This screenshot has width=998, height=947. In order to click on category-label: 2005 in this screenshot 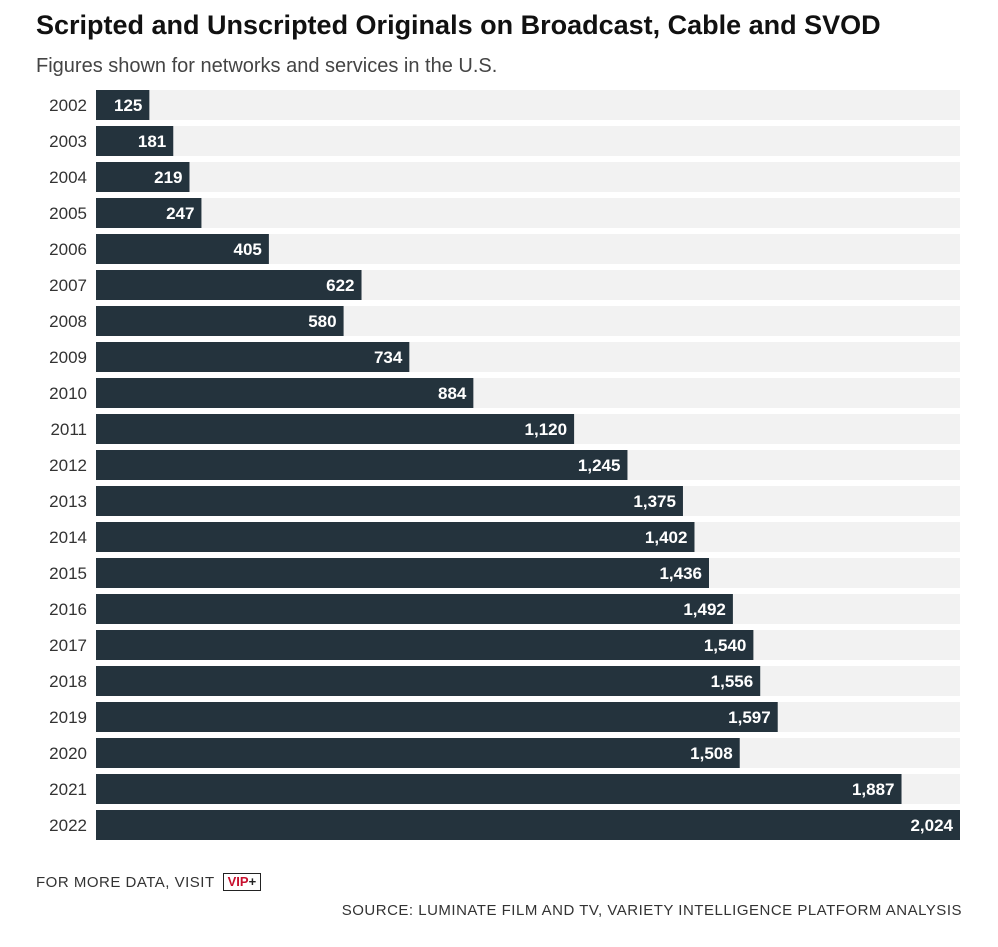, I will do `click(68, 213)`.